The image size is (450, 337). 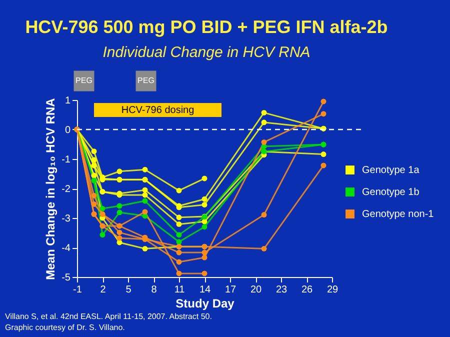 What do you see at coordinates (398, 214) in the screenshot?
I see `legend-label: Genotype non-1` at bounding box center [398, 214].